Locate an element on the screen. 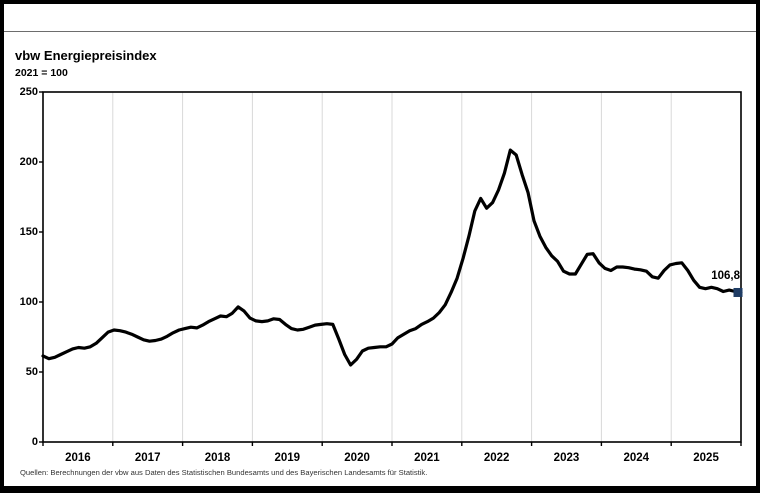  y-tick-250: 250 is located at coordinates (28, 92).